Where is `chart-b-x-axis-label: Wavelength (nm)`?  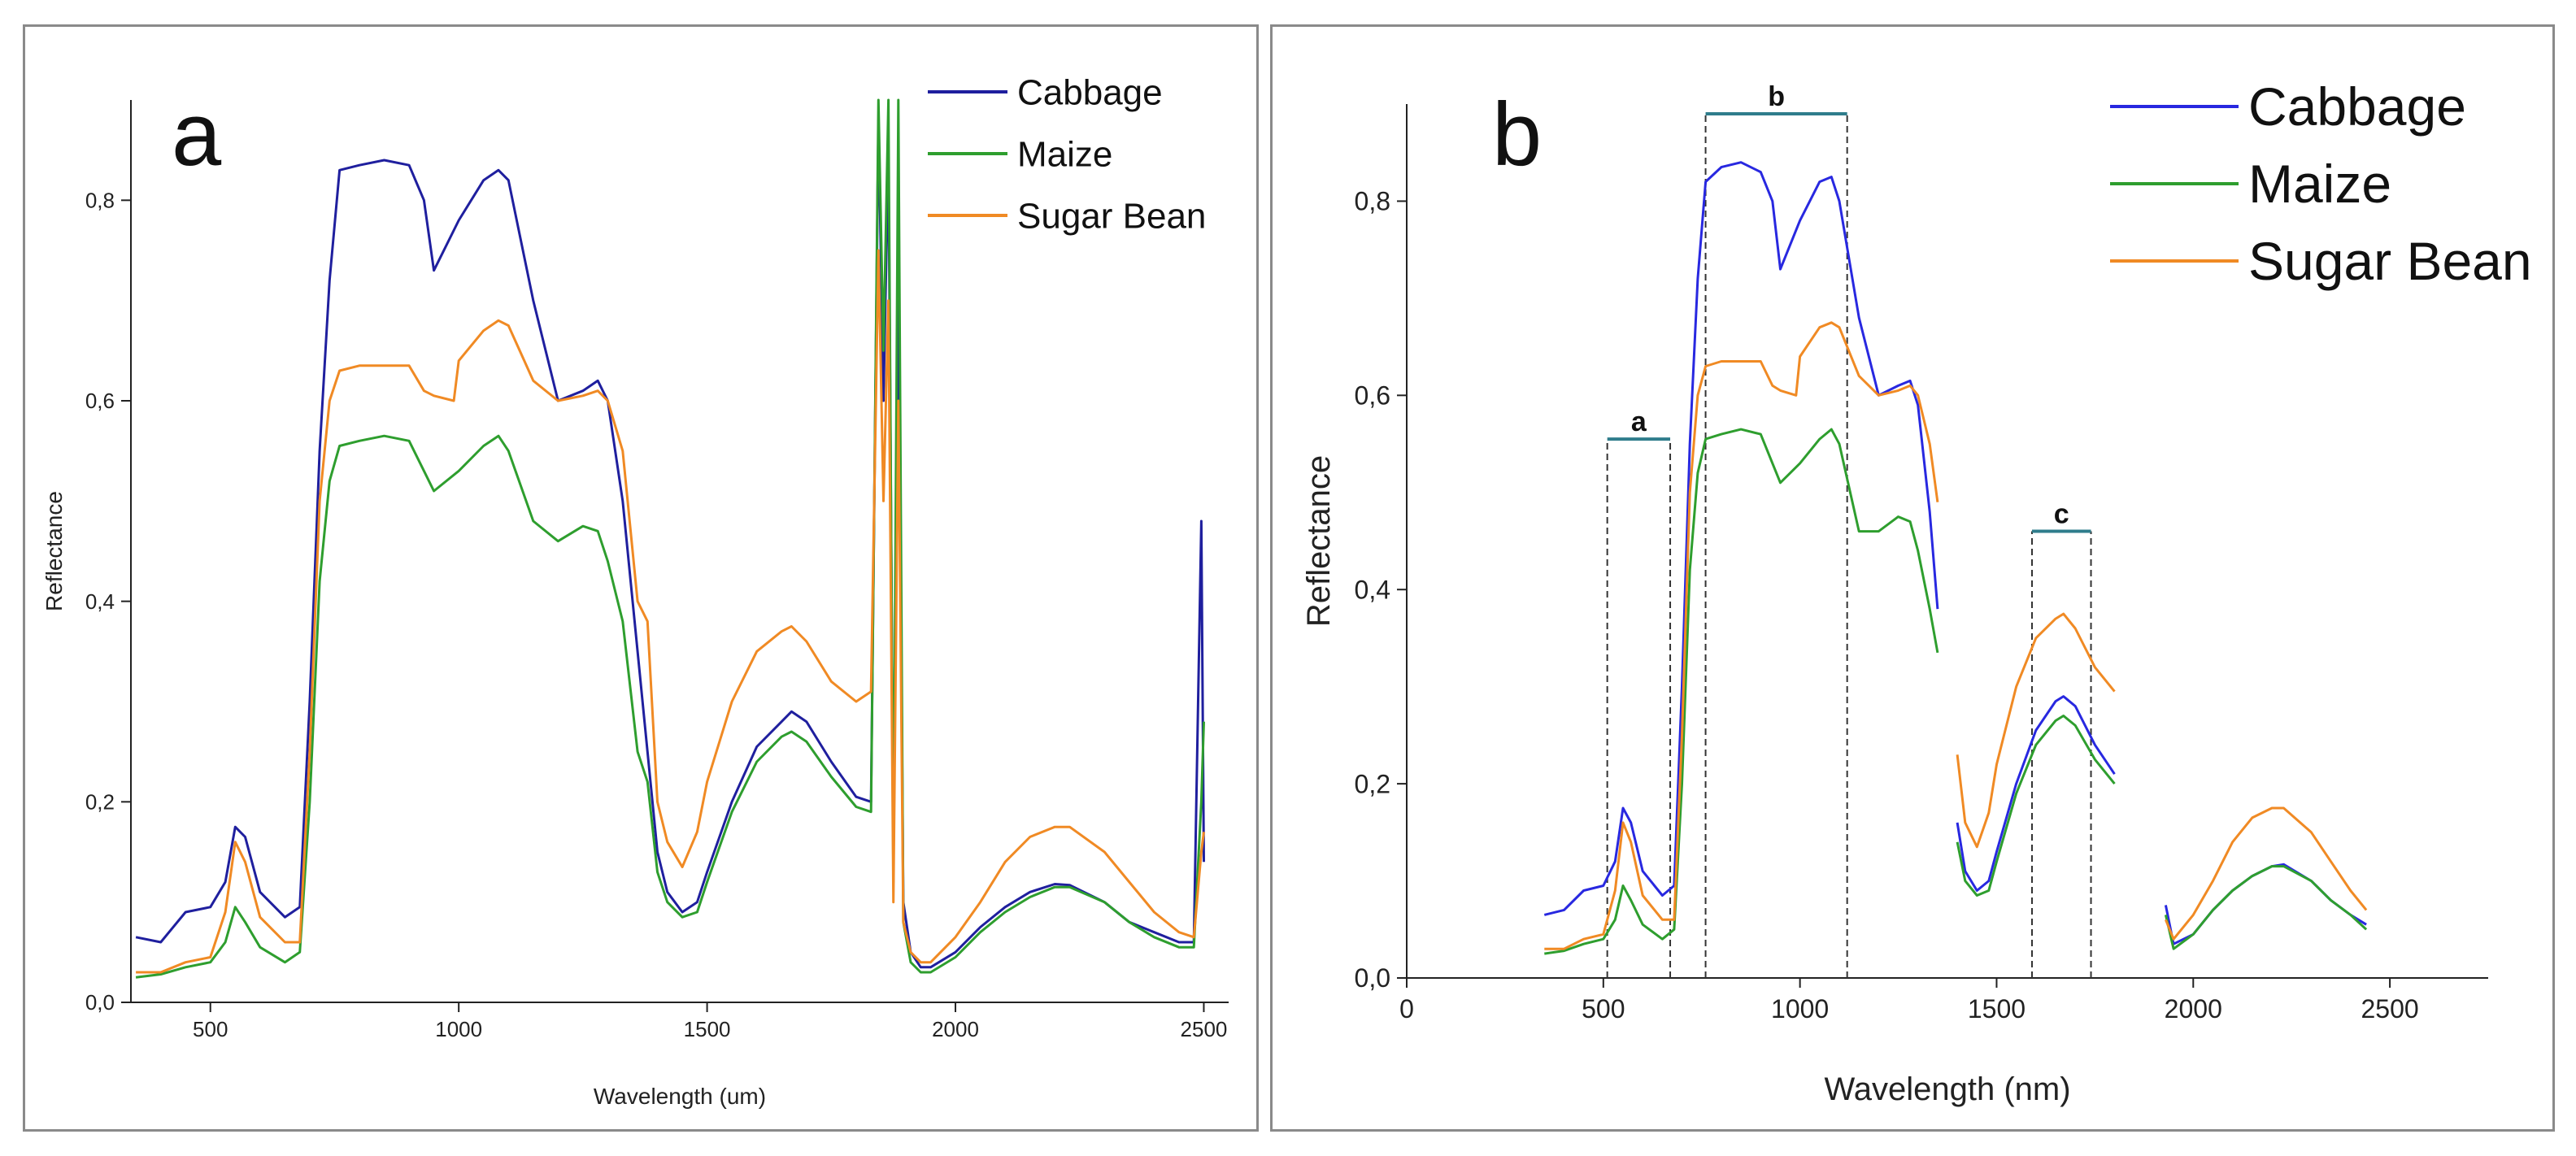 chart-b-x-axis-label: Wavelength (nm) is located at coordinates (1947, 1089).